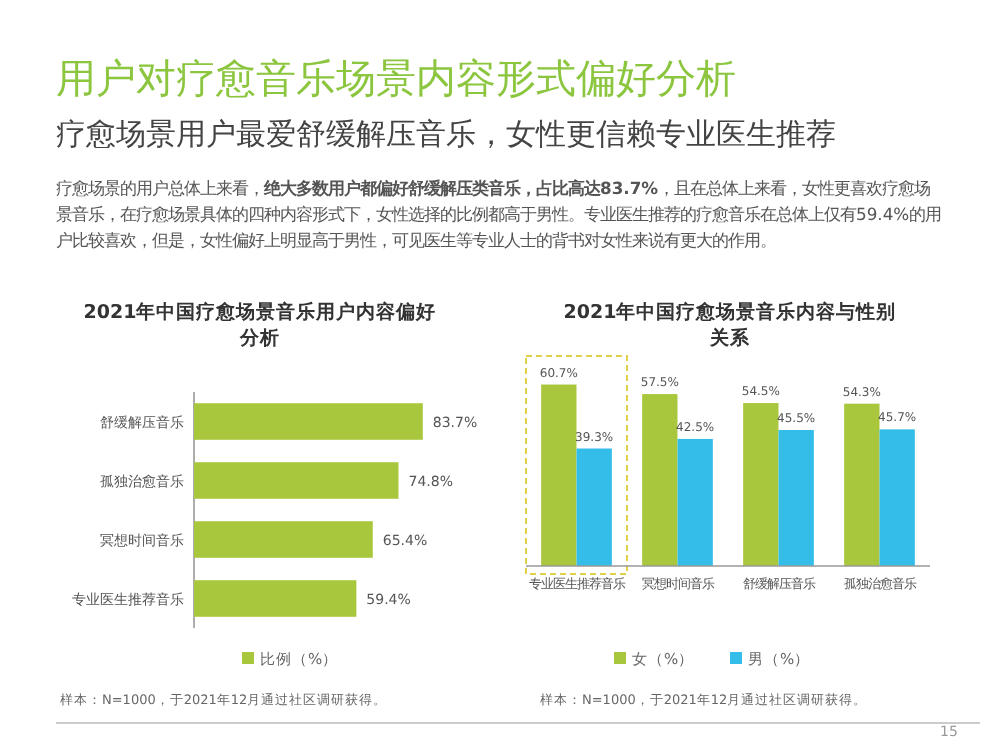 This screenshot has height=748, width=996. What do you see at coordinates (500, 215) in the screenshot?
I see `text: 疗愈场景的用户总体上来看，绝大多数用户都偏好舒缓解压类音乐，占比高达83.7%，且在总体上来看，女性更喜欢疗愈场景音乐，在疗愈场景具体的四种内容形式下，女性选择的比例都高于男性。专业医生推荐的疗愈音乐在总体上仅有59.4%的用户比较喜欢，但是，女性偏好上明显高于男性，可见医生等专业人士的背书对女性来说有更大的作用。` at bounding box center [500, 215].